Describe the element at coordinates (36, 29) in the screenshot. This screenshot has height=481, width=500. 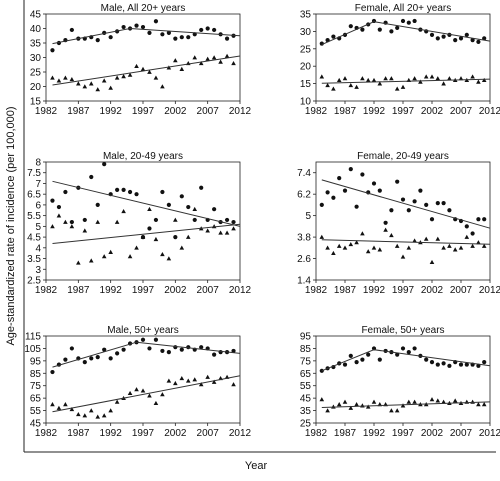
I see `y-tick-label: 40` at that location.